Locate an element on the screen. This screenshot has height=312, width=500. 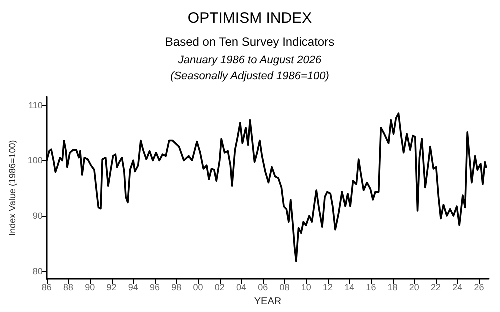
x-tick-label: 18 is located at coordinates (393, 287).